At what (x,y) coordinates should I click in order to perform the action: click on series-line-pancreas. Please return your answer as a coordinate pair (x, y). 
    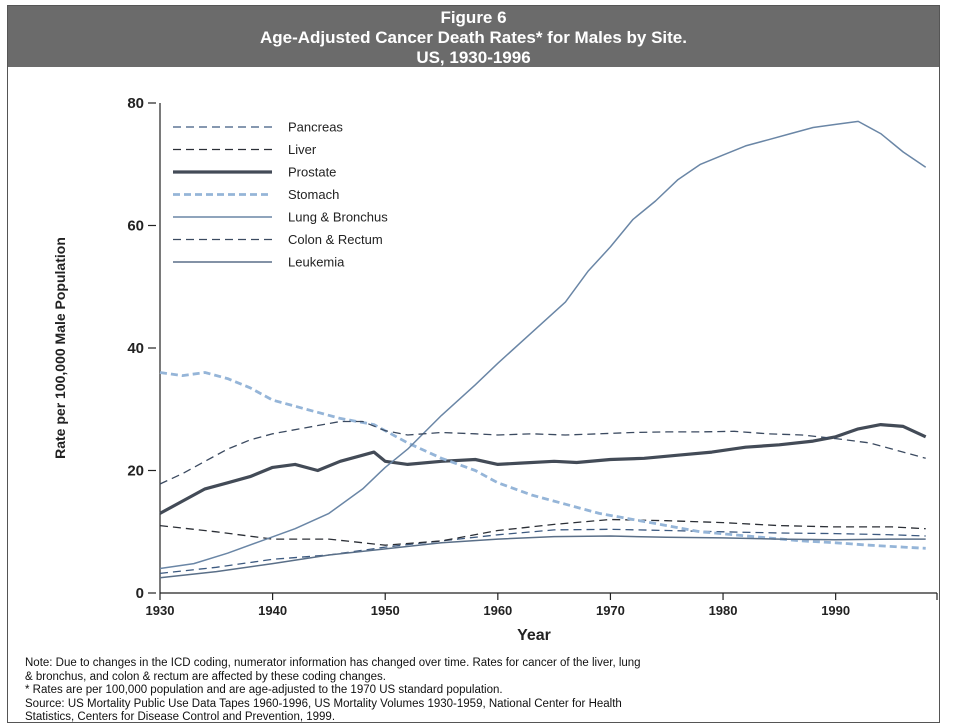
    Looking at the image, I should click on (542, 551).